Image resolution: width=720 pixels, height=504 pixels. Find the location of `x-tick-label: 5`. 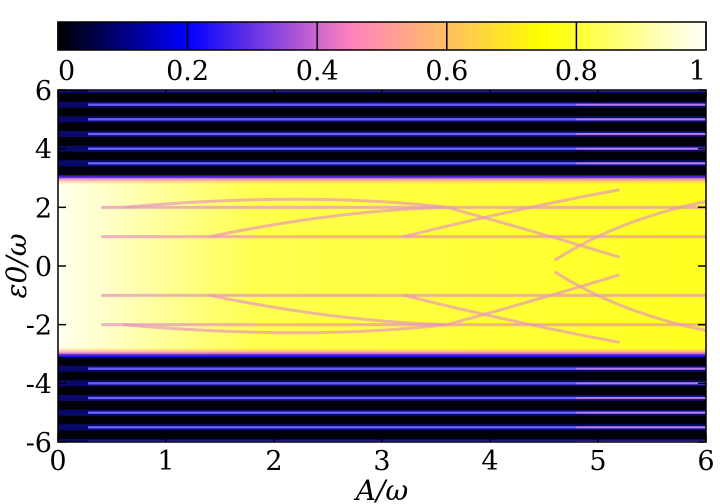

x-tick-label: 5 is located at coordinates (597, 461).